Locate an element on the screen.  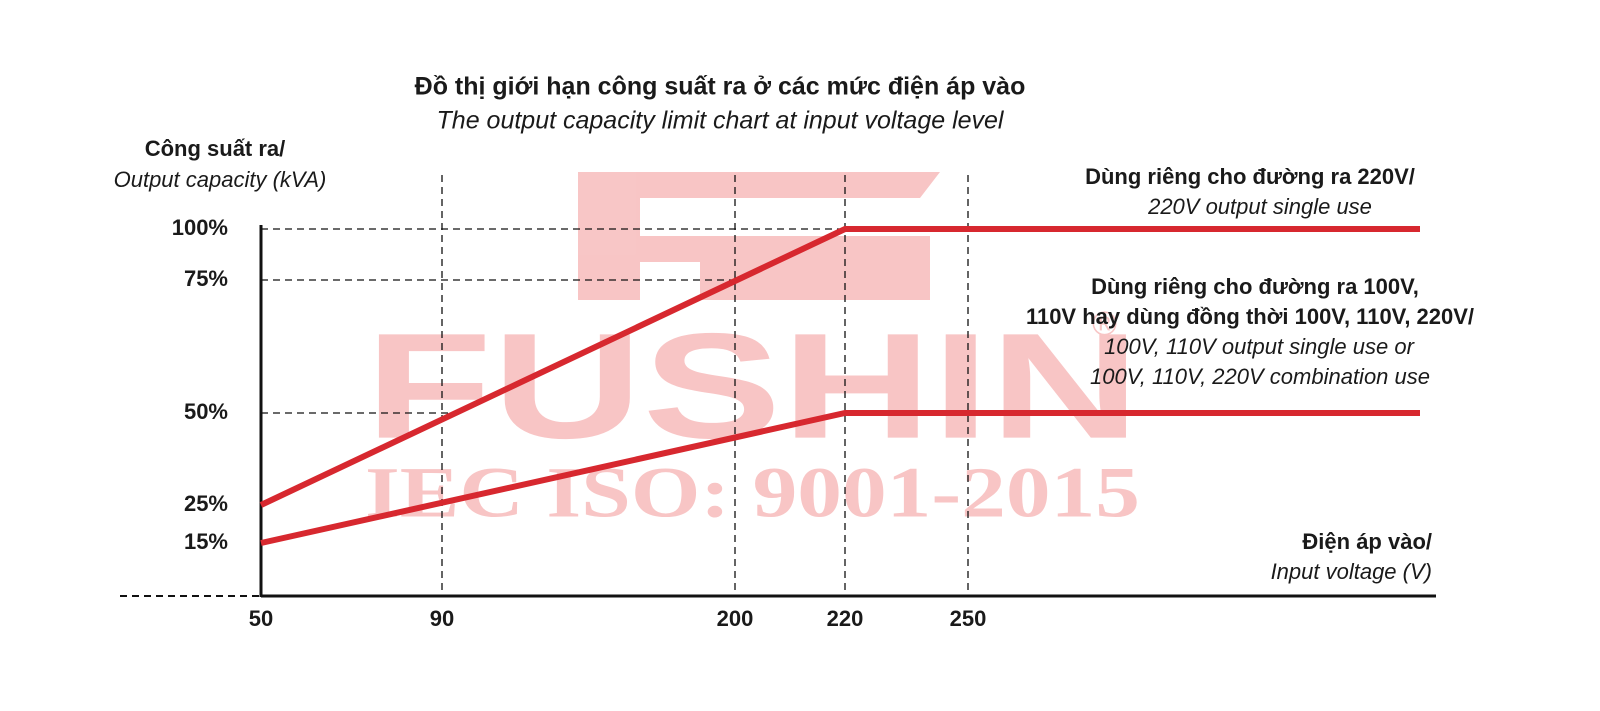
x-tick-label: 90 is located at coordinates (442, 618).